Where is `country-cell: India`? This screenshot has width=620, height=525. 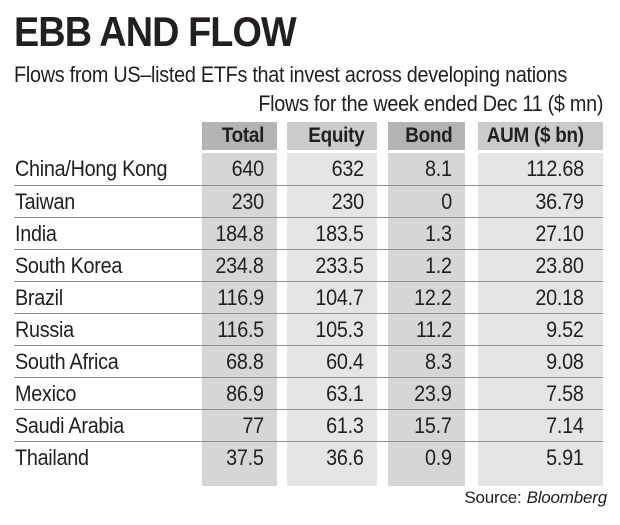
country-cell: India is located at coordinates (108, 233).